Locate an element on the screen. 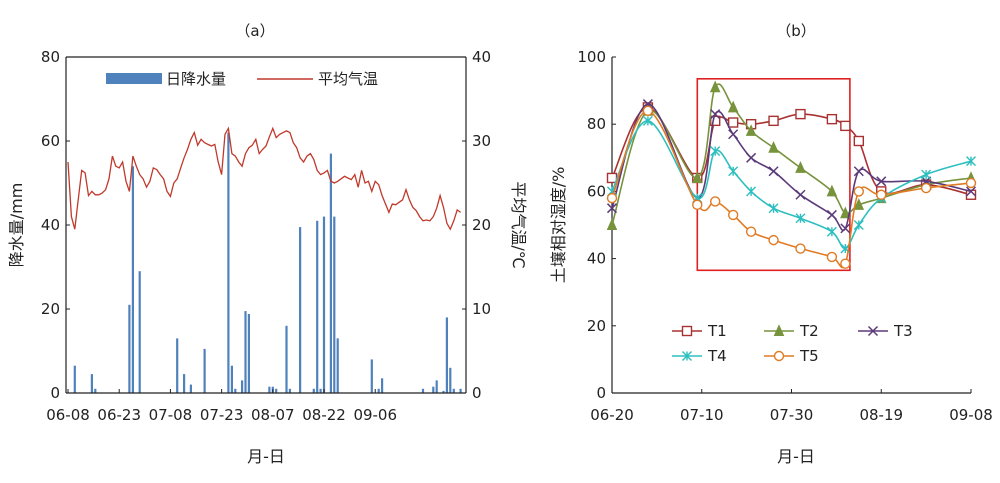 Image resolution: width=1000 pixels, height=483 pixels. series-line-t2 is located at coordinates (791, 154).